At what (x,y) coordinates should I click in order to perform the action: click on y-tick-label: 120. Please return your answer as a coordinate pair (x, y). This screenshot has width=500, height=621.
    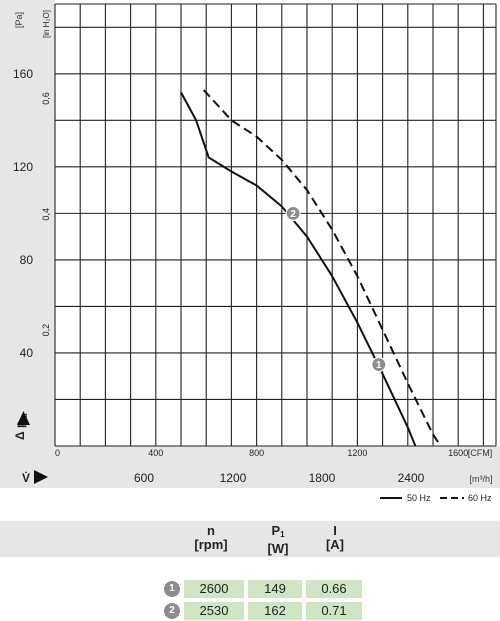
    Looking at the image, I should click on (23, 167).